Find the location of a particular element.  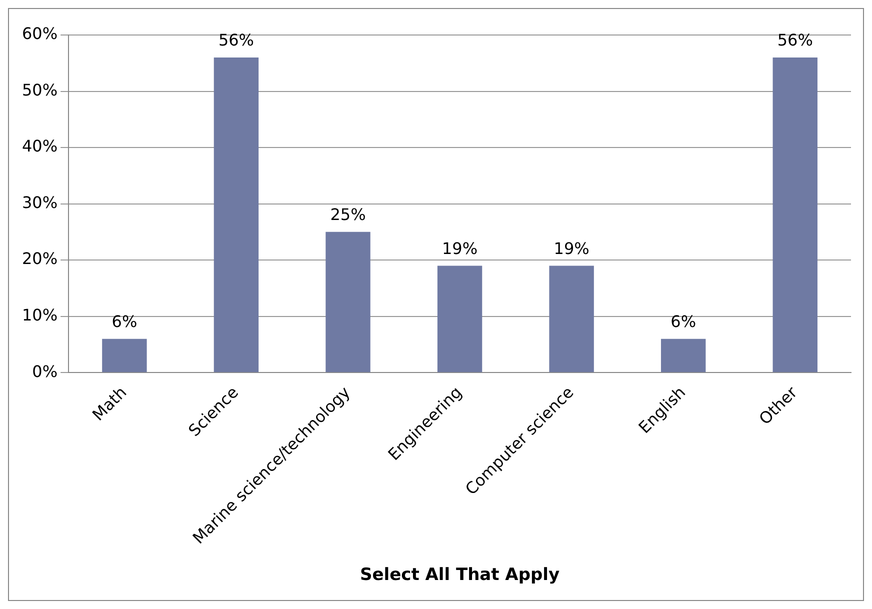

y-tick-label: 60% is located at coordinates (40, 34).